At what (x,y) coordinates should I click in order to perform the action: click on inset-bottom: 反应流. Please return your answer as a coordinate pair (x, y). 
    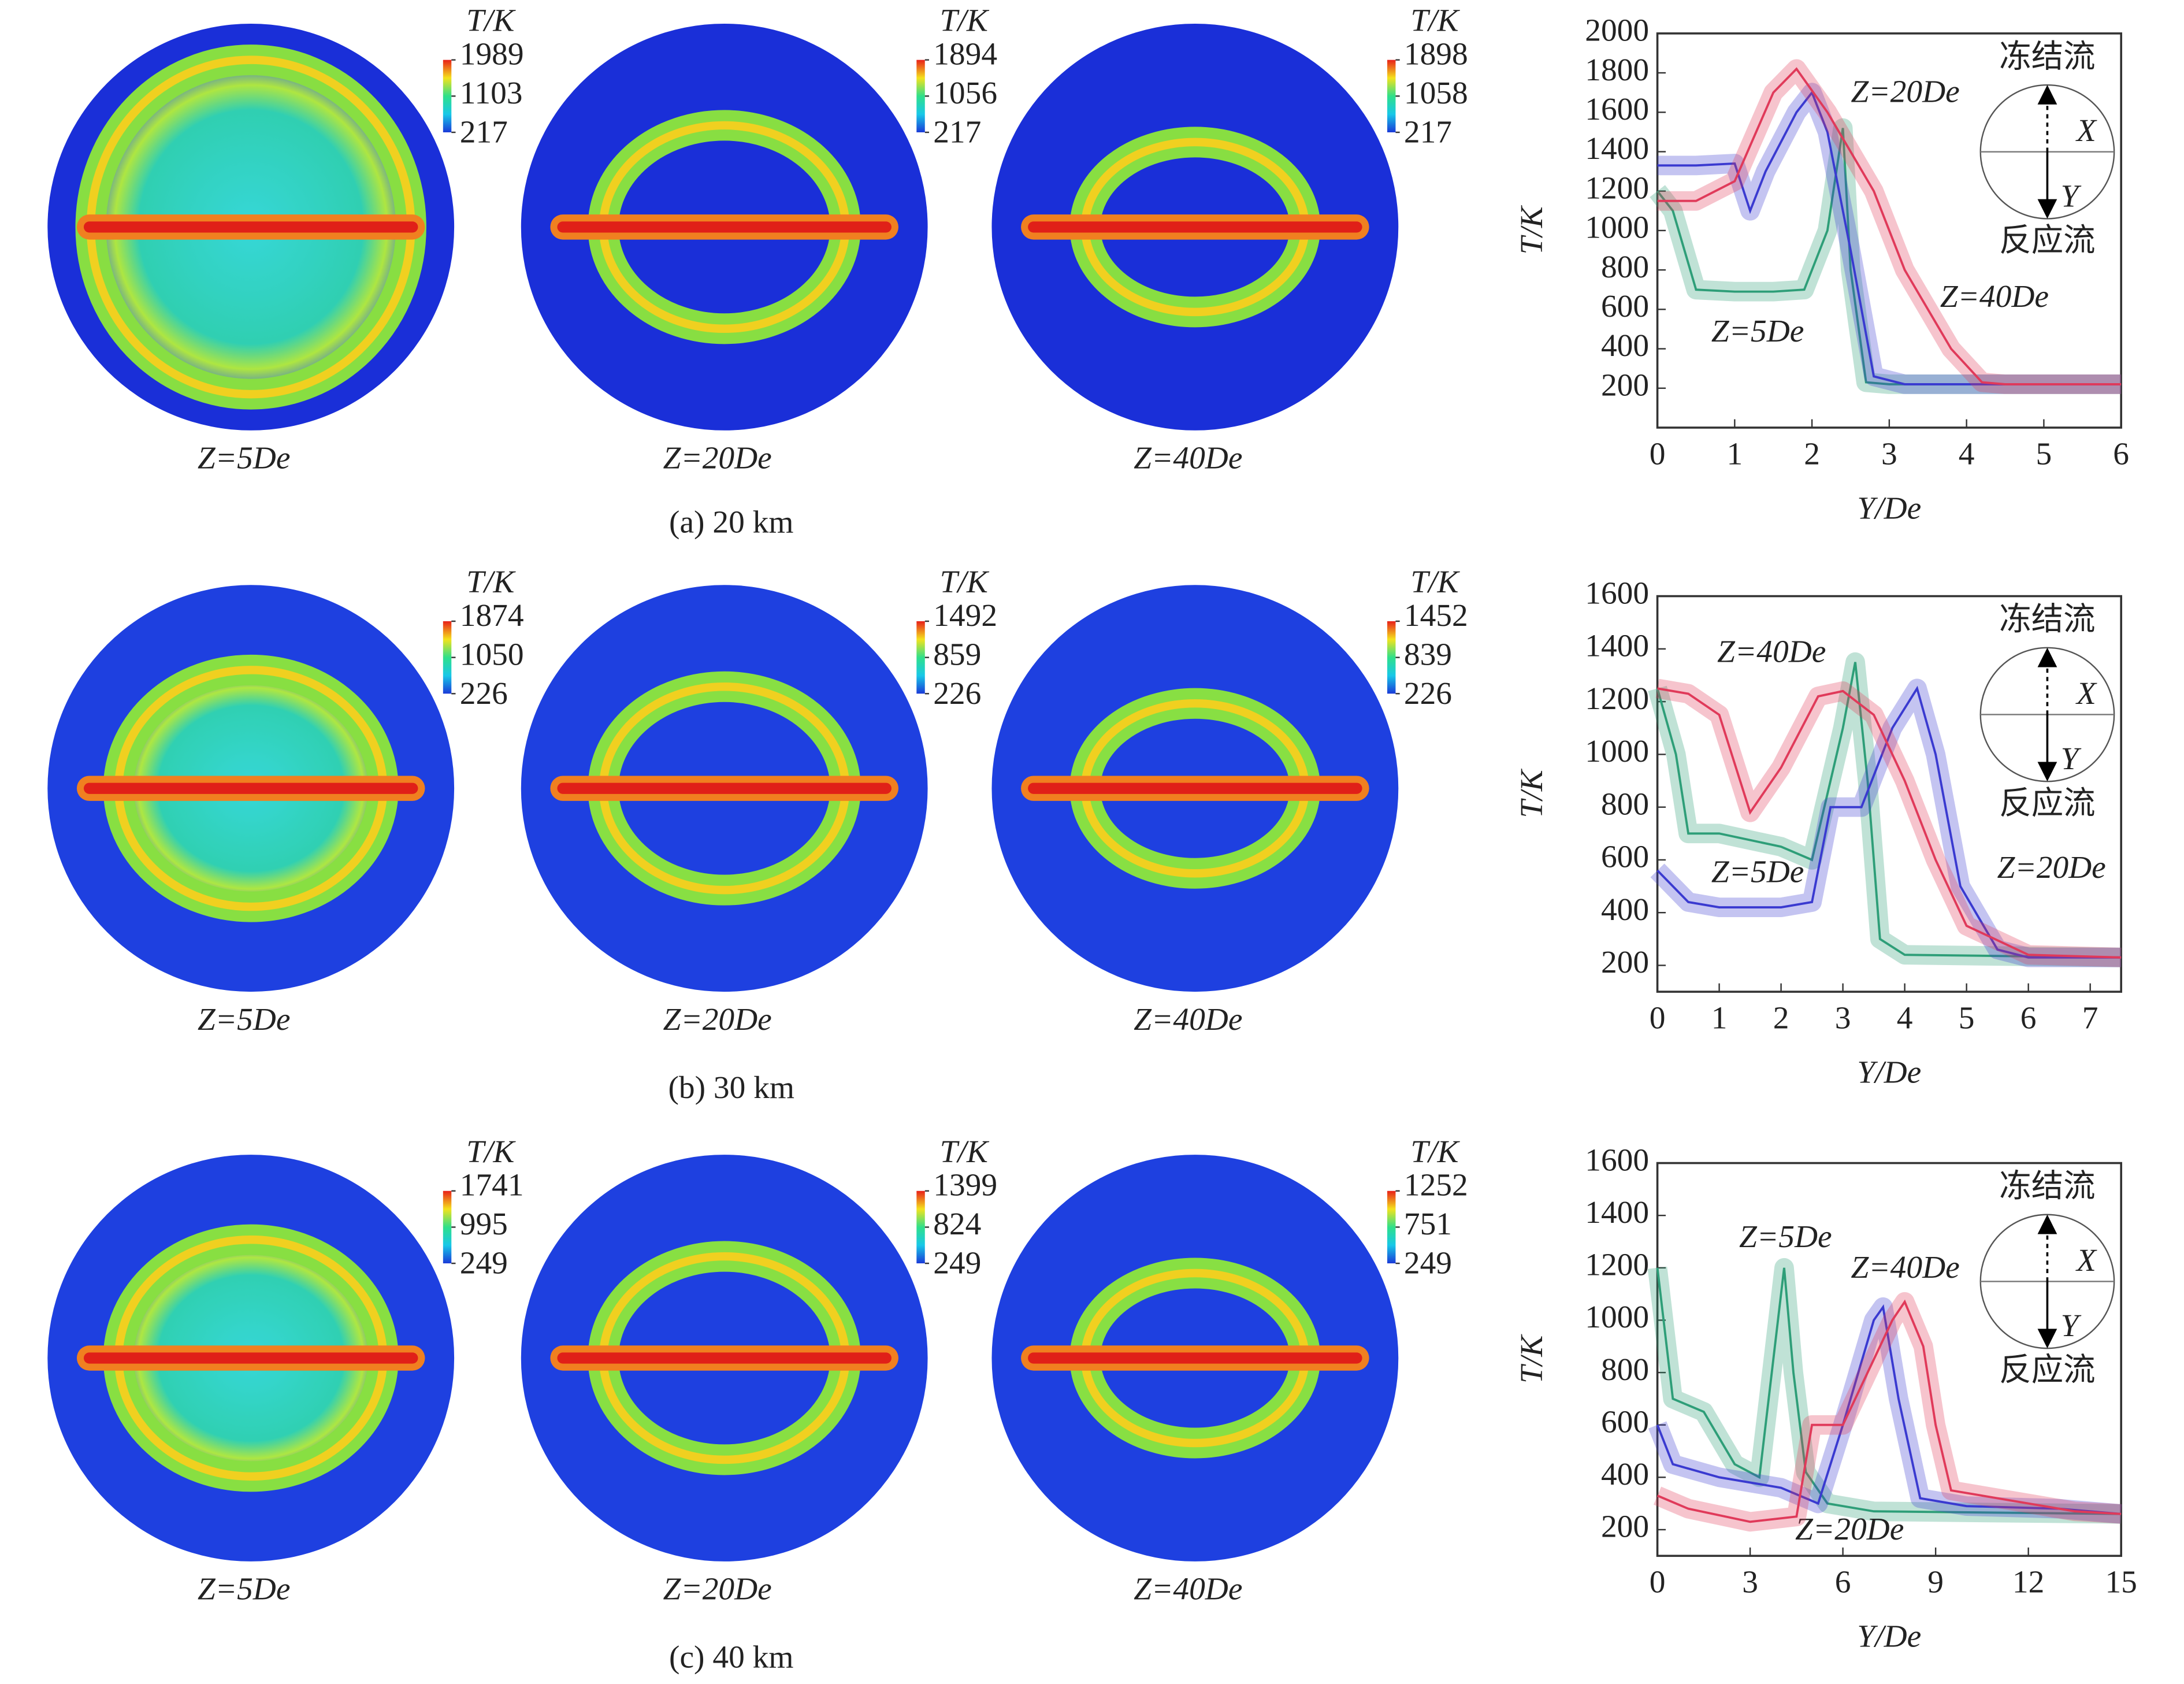
    Looking at the image, I should click on (2047, 1370).